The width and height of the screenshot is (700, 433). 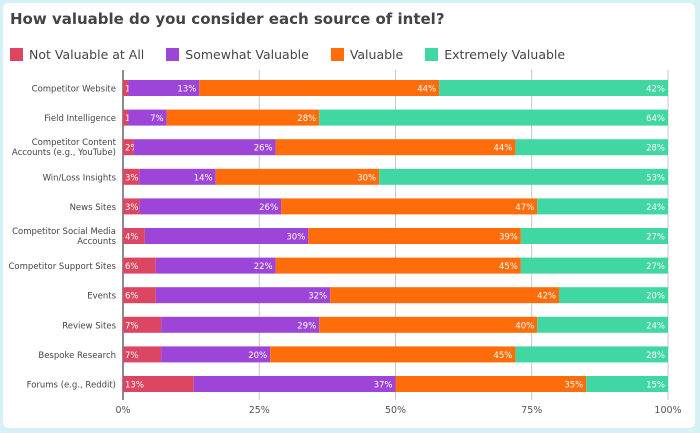 What do you see at coordinates (508, 238) in the screenshot?
I see `data-label: 39%` at bounding box center [508, 238].